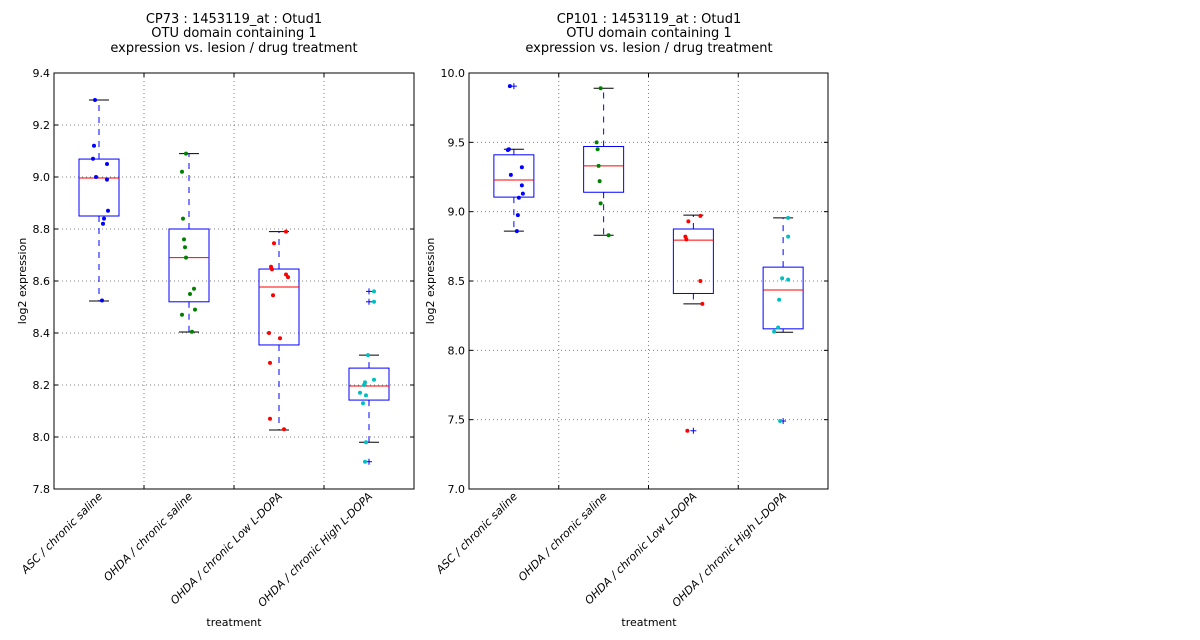 The width and height of the screenshot is (1200, 640). I want to click on x-axis-label: treatment, so click(649, 622).